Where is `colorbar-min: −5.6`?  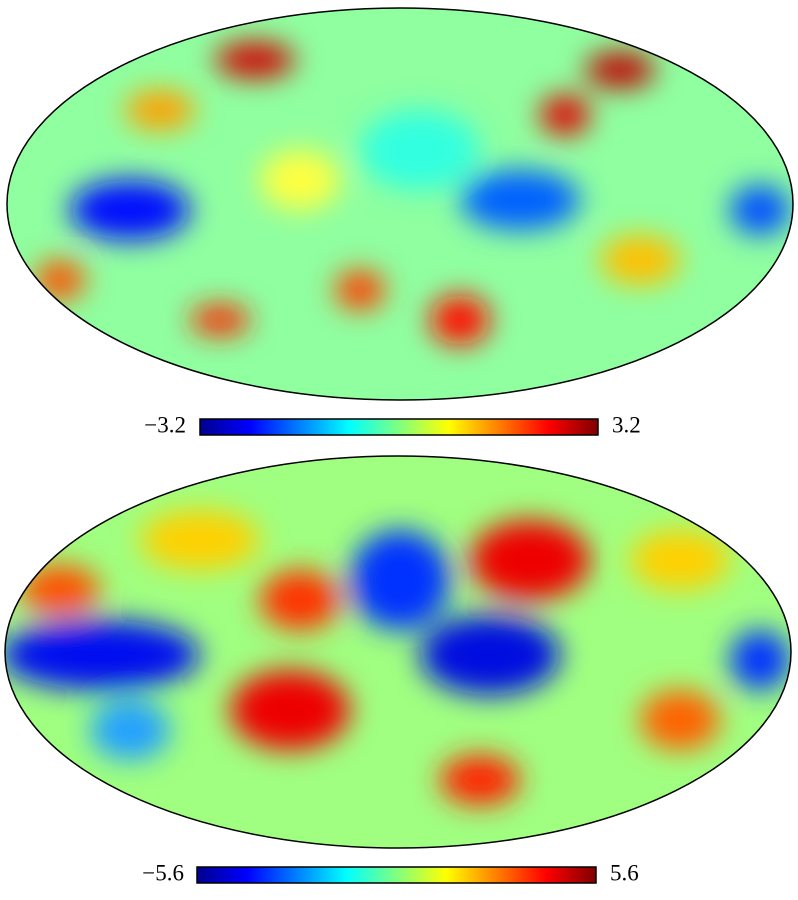
colorbar-min: −5.6 is located at coordinates (163, 872).